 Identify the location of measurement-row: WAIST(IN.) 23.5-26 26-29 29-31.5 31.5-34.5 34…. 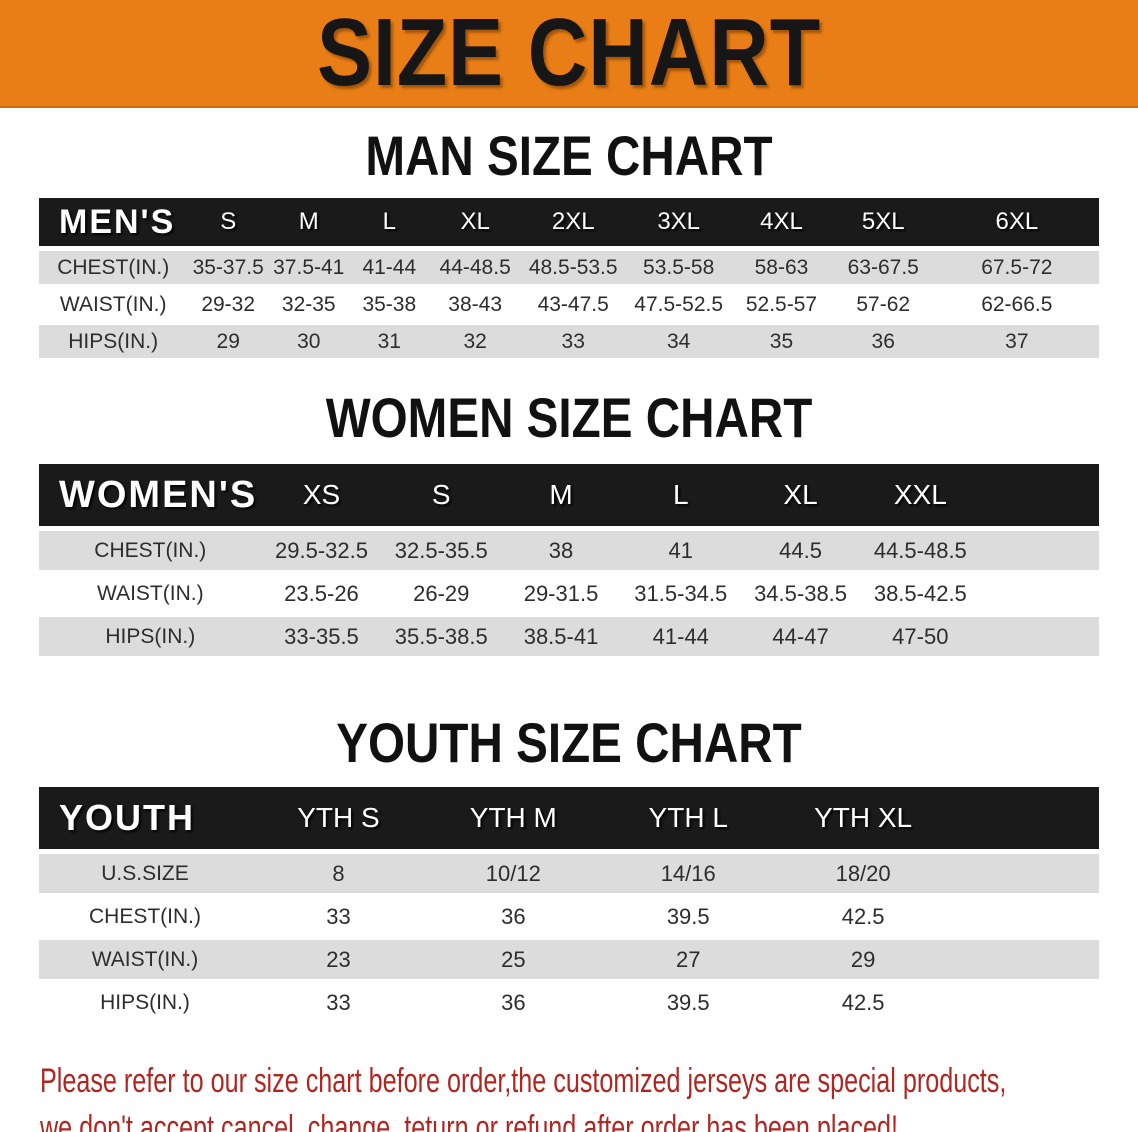
(569, 594).